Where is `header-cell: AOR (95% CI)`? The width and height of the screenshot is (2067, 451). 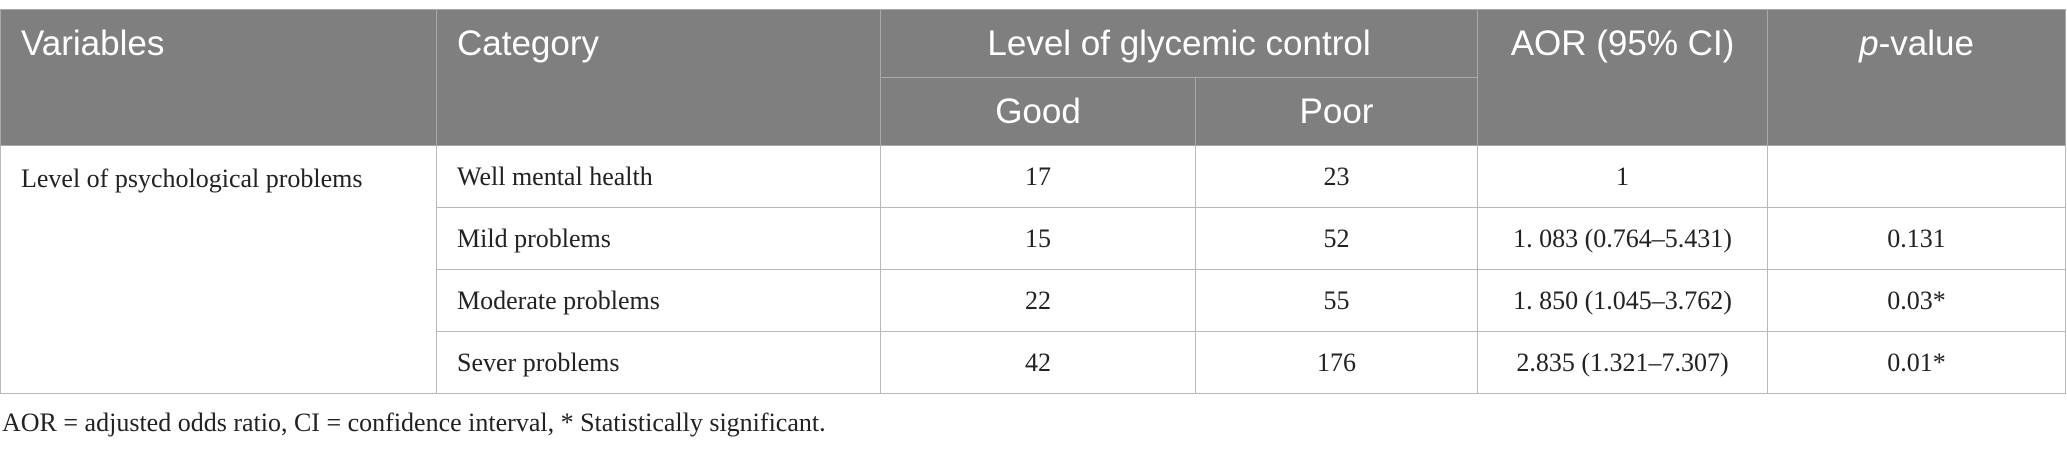 header-cell: AOR (95% CI) is located at coordinates (1623, 77).